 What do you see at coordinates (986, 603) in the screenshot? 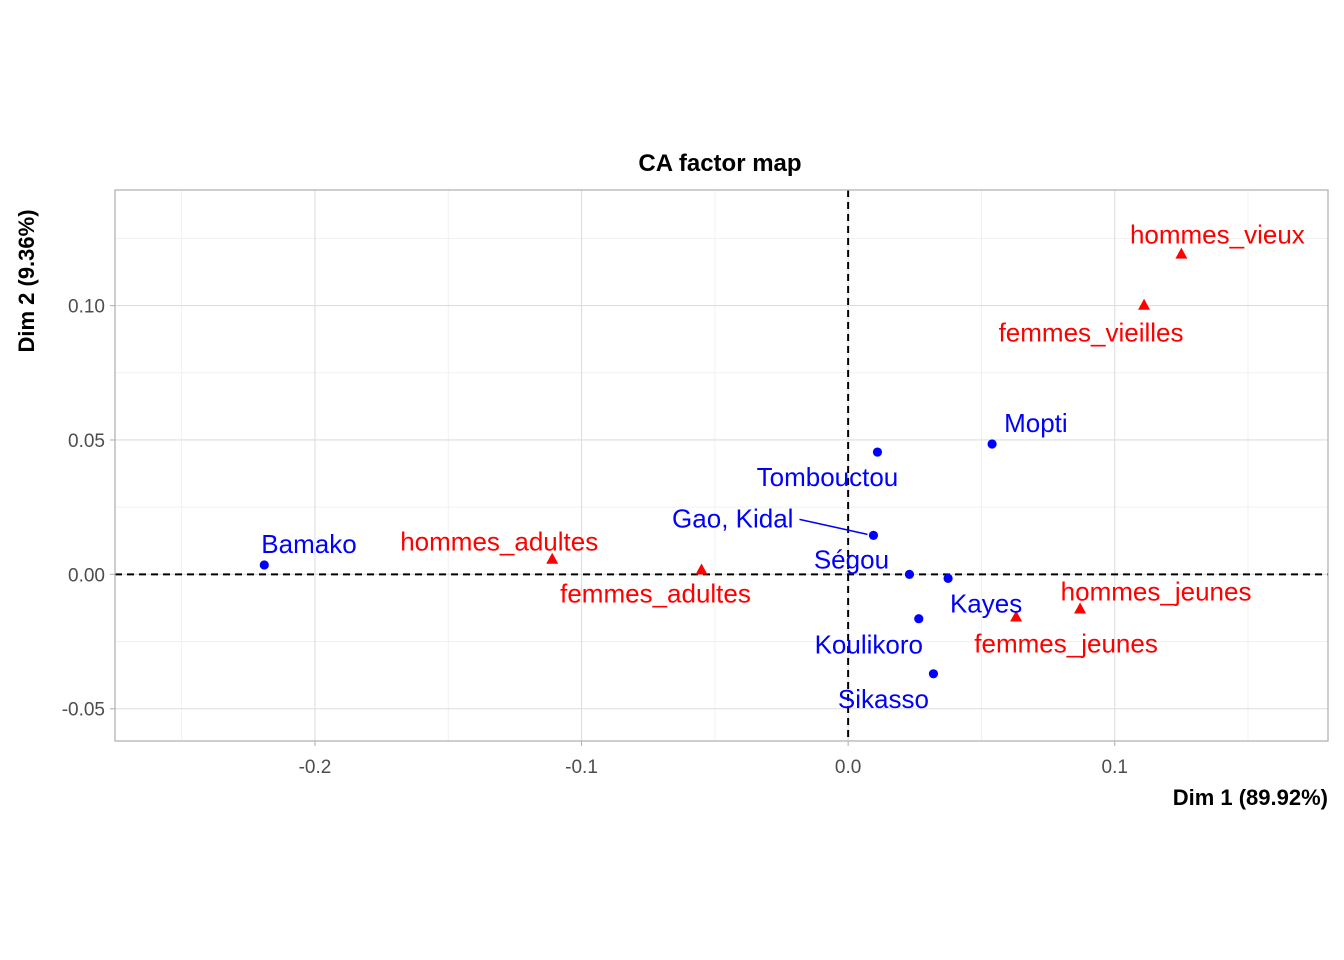
I see `point-label-kayes: Kayes` at bounding box center [986, 603].